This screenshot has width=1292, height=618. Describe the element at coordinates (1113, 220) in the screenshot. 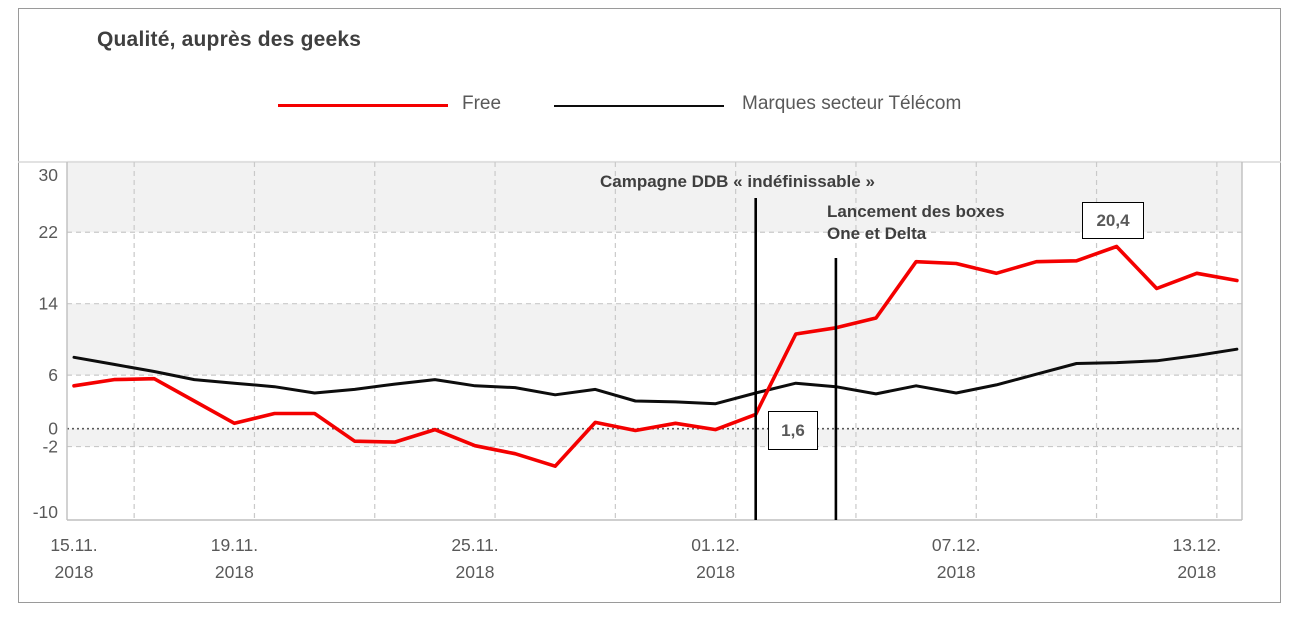

I see `data-label-box-20-4: 20,4` at that location.